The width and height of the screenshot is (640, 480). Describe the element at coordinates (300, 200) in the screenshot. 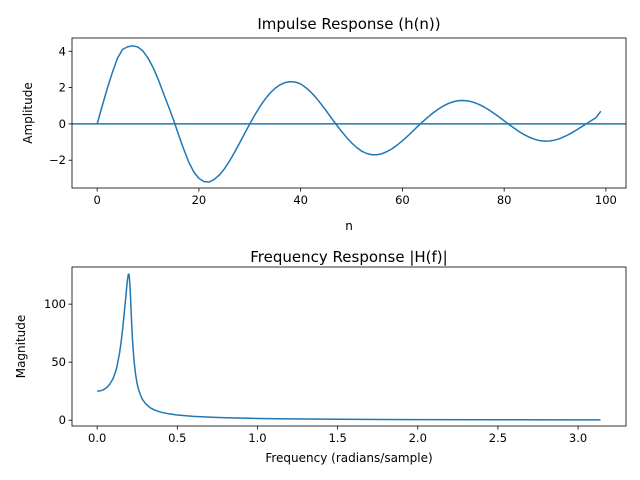

I see `impulse-x-tick-label: 40` at that location.